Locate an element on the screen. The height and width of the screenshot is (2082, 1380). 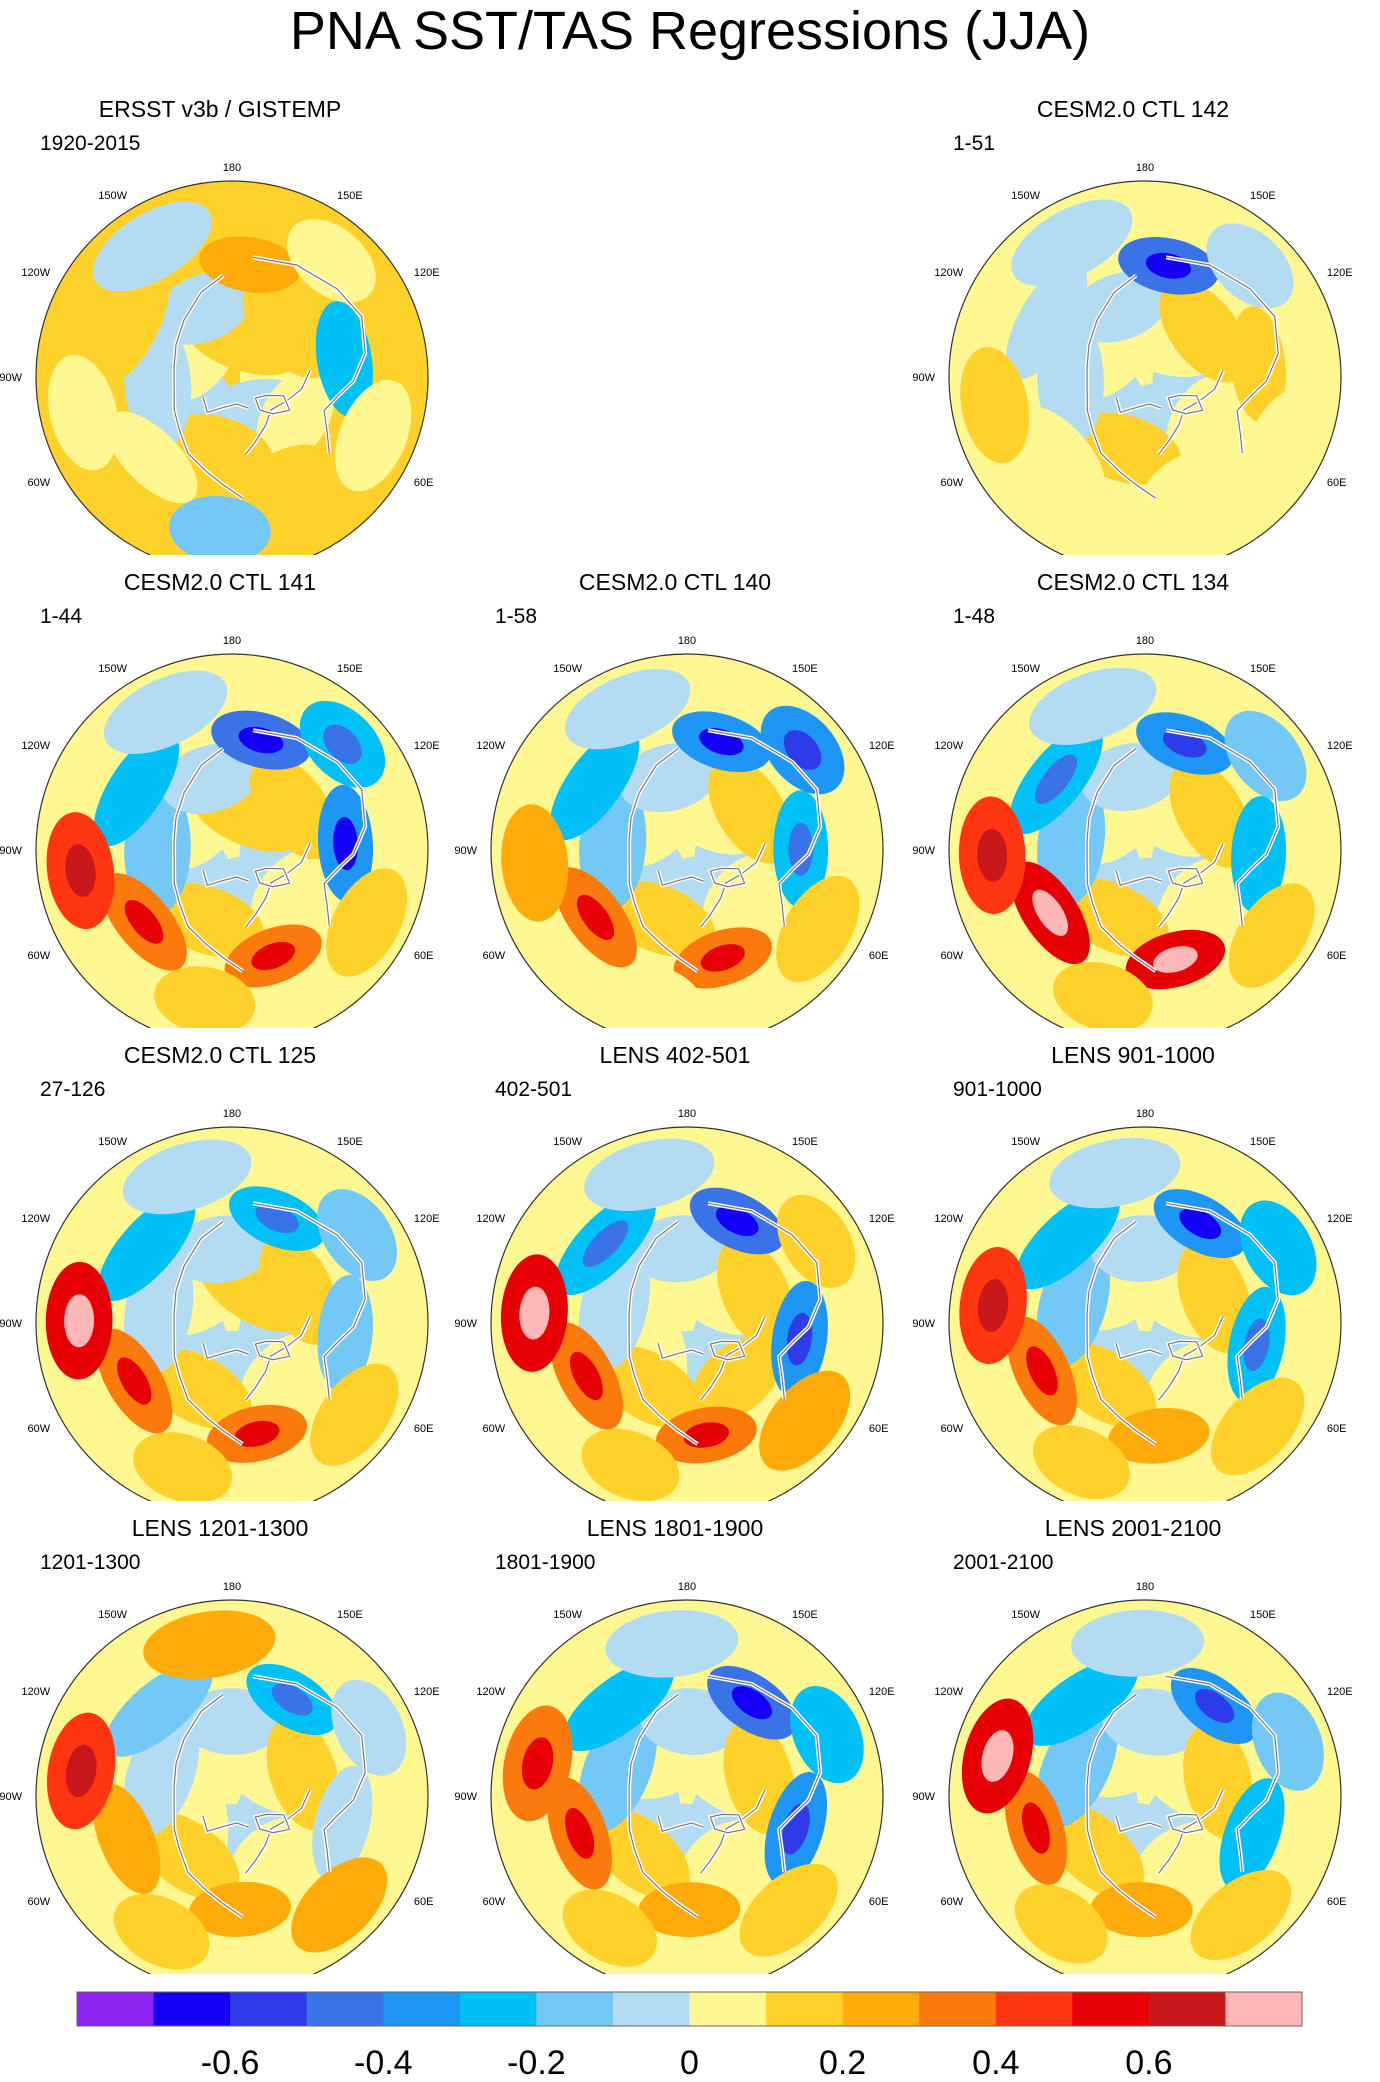
panel-period: 402-501 is located at coordinates (534, 1089).